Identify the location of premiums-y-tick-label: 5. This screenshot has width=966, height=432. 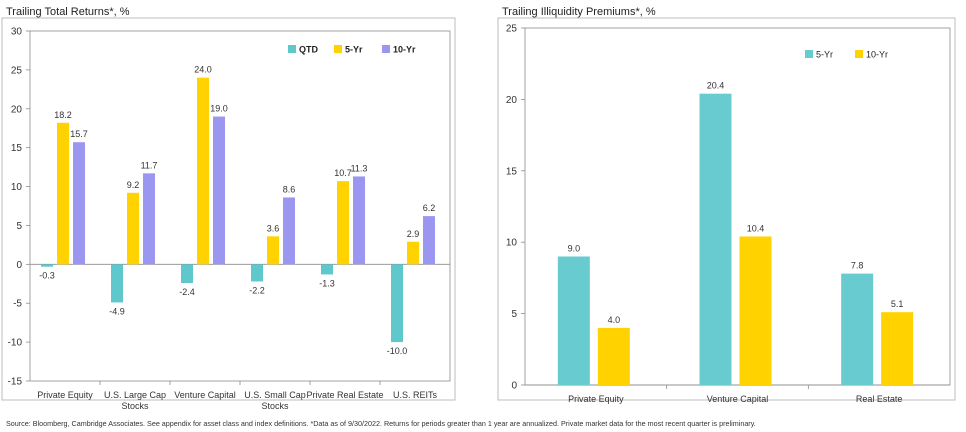
(514, 314).